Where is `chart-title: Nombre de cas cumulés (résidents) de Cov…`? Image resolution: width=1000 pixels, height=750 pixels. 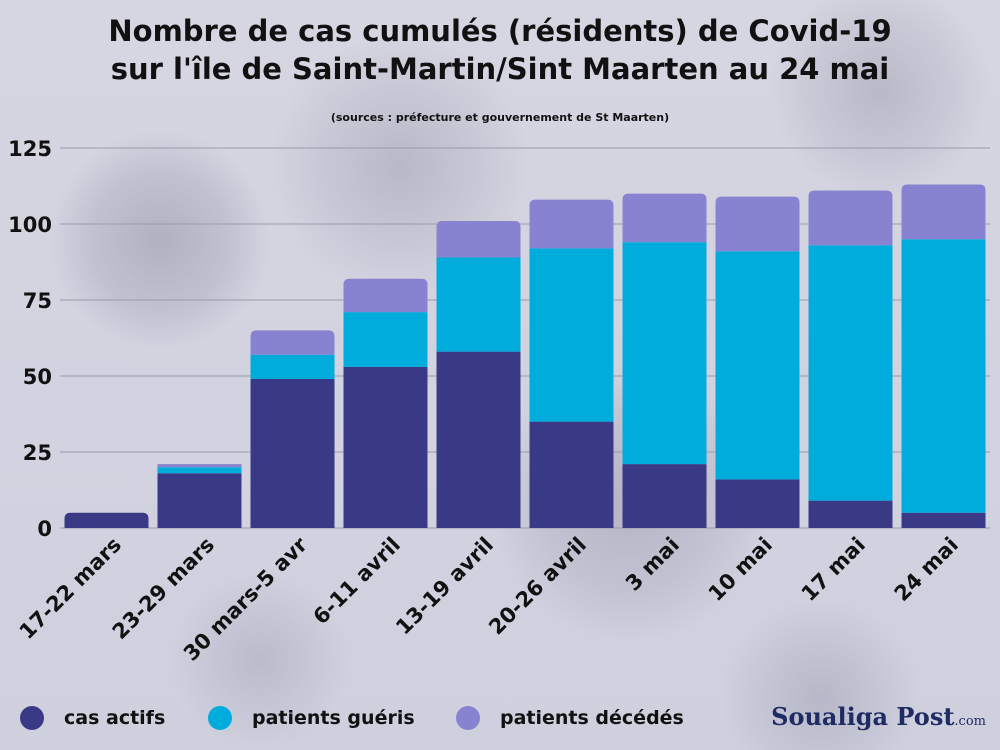
chart-title: Nombre de cas cumulés (résidents) de Cov… is located at coordinates (500, 50).